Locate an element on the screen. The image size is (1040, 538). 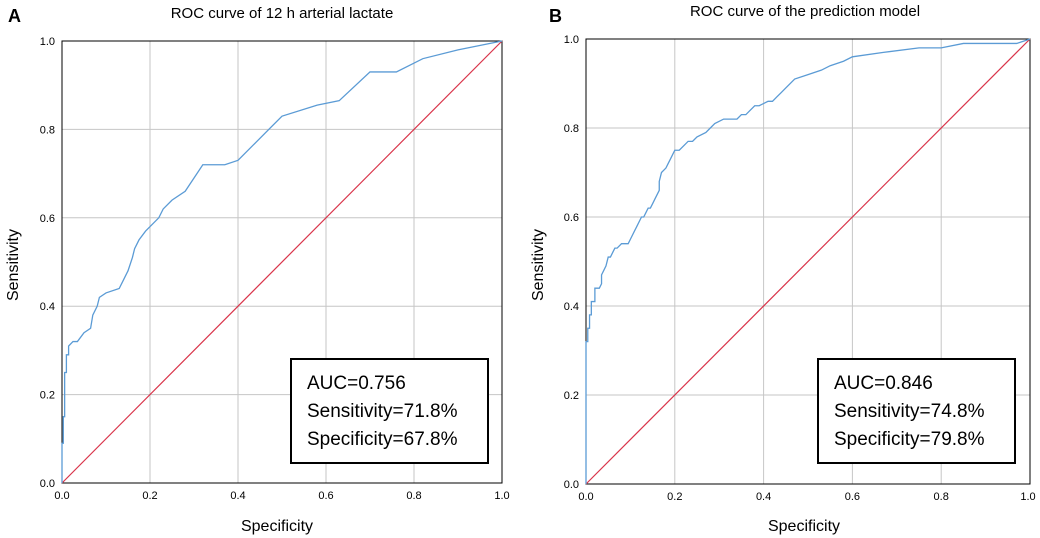
panel-a-auc: AUC=0.756 is located at coordinates (356, 383).